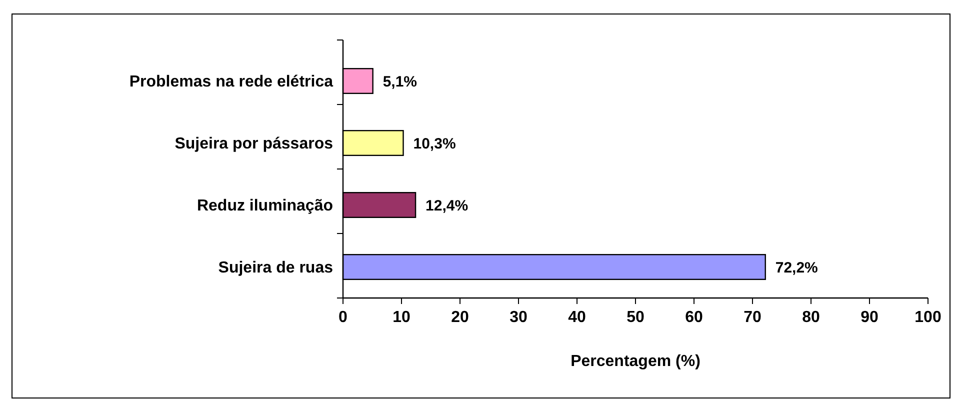 This screenshot has width=964, height=410. I want to click on x-tick-label: 90, so click(869, 317).